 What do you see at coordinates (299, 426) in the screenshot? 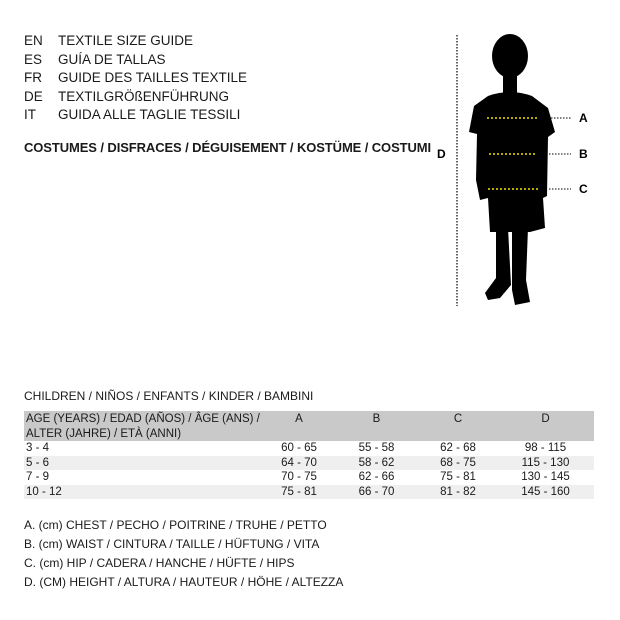
I see `header-a: A` at bounding box center [299, 426].